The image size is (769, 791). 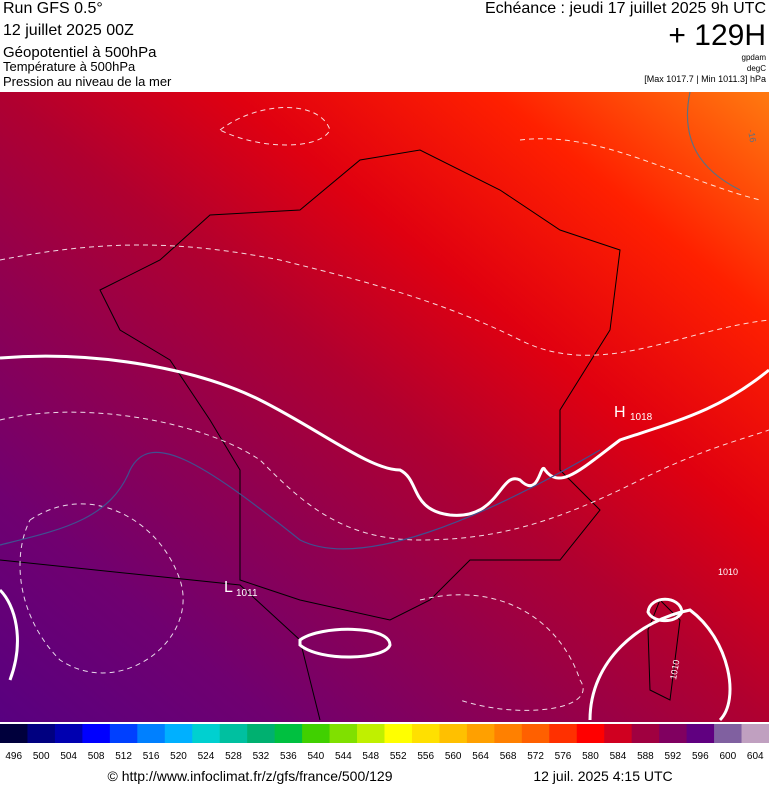 What do you see at coordinates (96, 756) in the screenshot?
I see `scale-label: 508` at bounding box center [96, 756].